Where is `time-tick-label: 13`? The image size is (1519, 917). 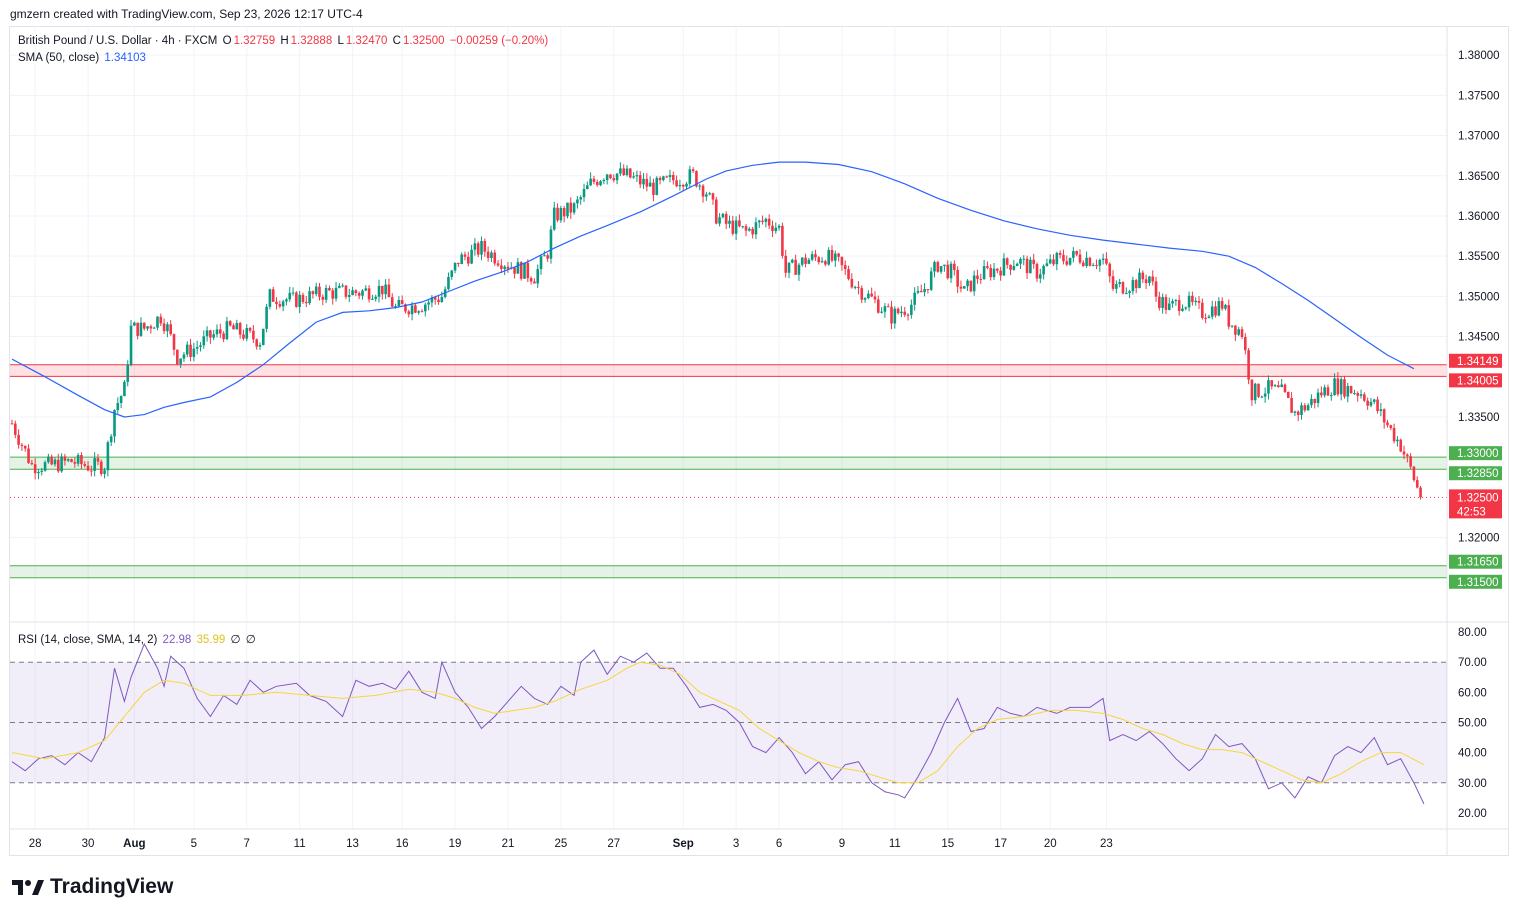 time-tick-label: 13 is located at coordinates (352, 844).